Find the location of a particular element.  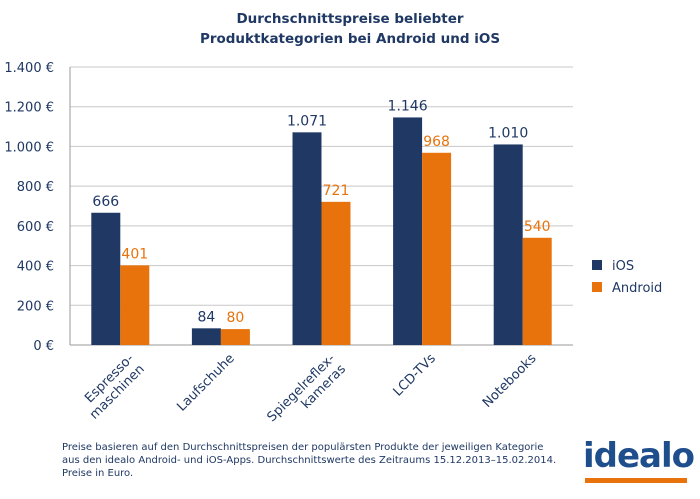

legend-swatch-android is located at coordinates (597, 287).